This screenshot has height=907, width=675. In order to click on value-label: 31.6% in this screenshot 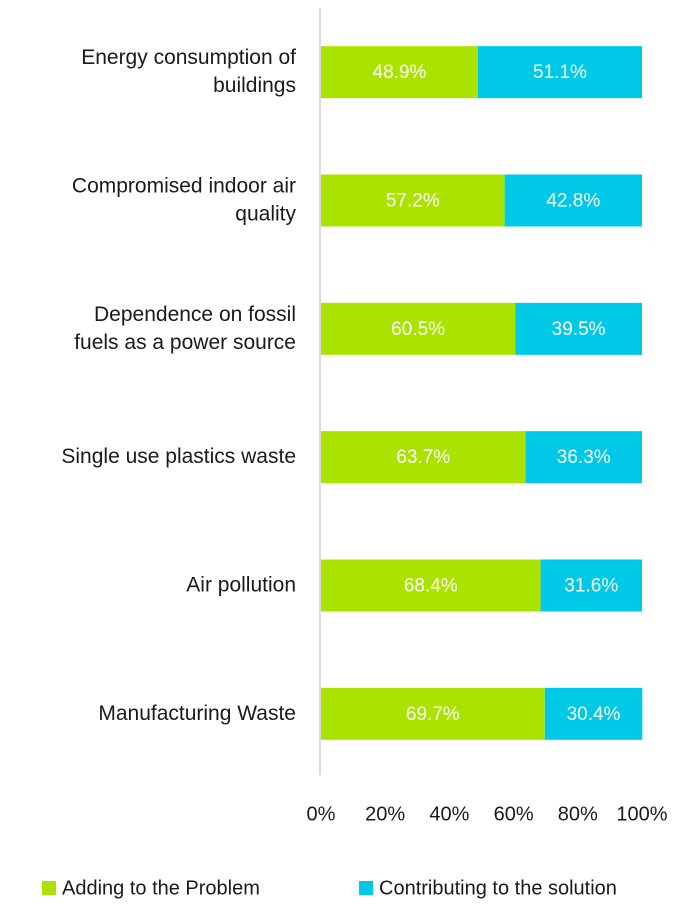, I will do `click(591, 586)`.